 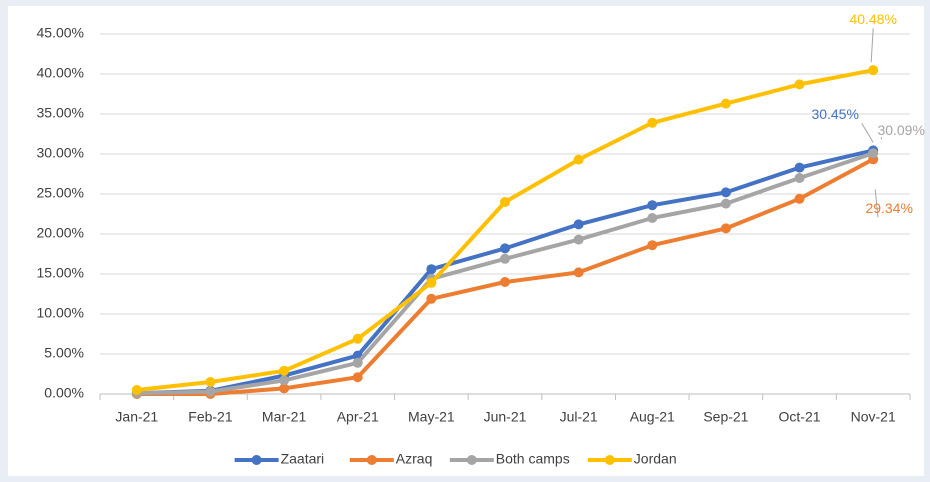 What do you see at coordinates (725, 417) in the screenshot?
I see `x-tick-label: Sep-21` at bounding box center [725, 417].